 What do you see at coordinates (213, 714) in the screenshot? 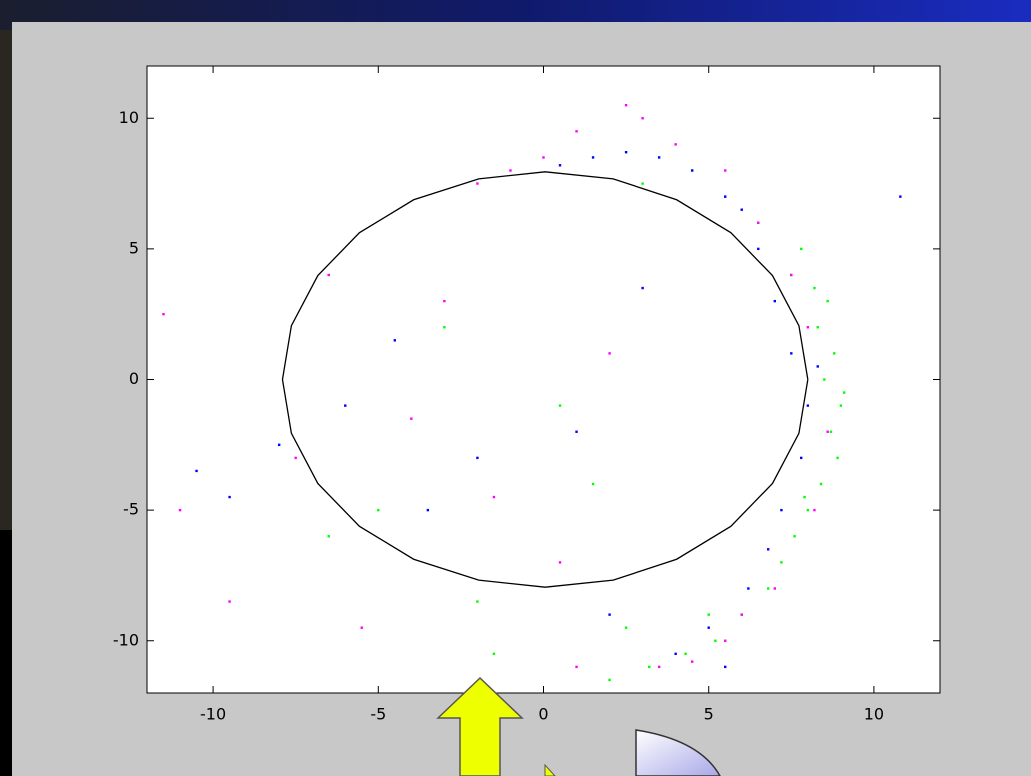
I see `x-tick-label: -10` at bounding box center [213, 714].